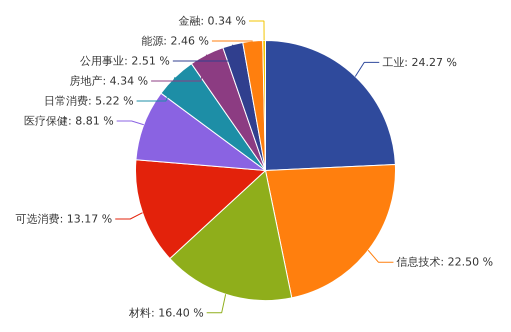  Describe the element at coordinates (89, 101) in the screenshot. I see `slice-label: 日常消费: 5.22 %` at that location.